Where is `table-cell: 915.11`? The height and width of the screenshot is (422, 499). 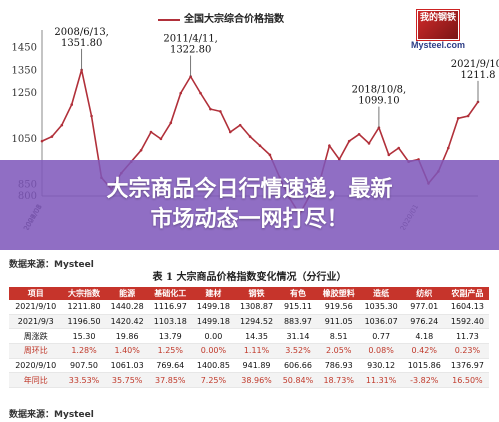
table-cell: 915.11 is located at coordinates (298, 307).